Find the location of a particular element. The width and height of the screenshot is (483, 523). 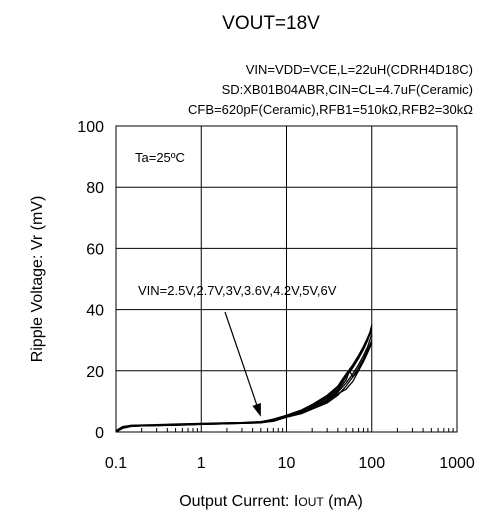

series-lines is located at coordinates (244, 378).